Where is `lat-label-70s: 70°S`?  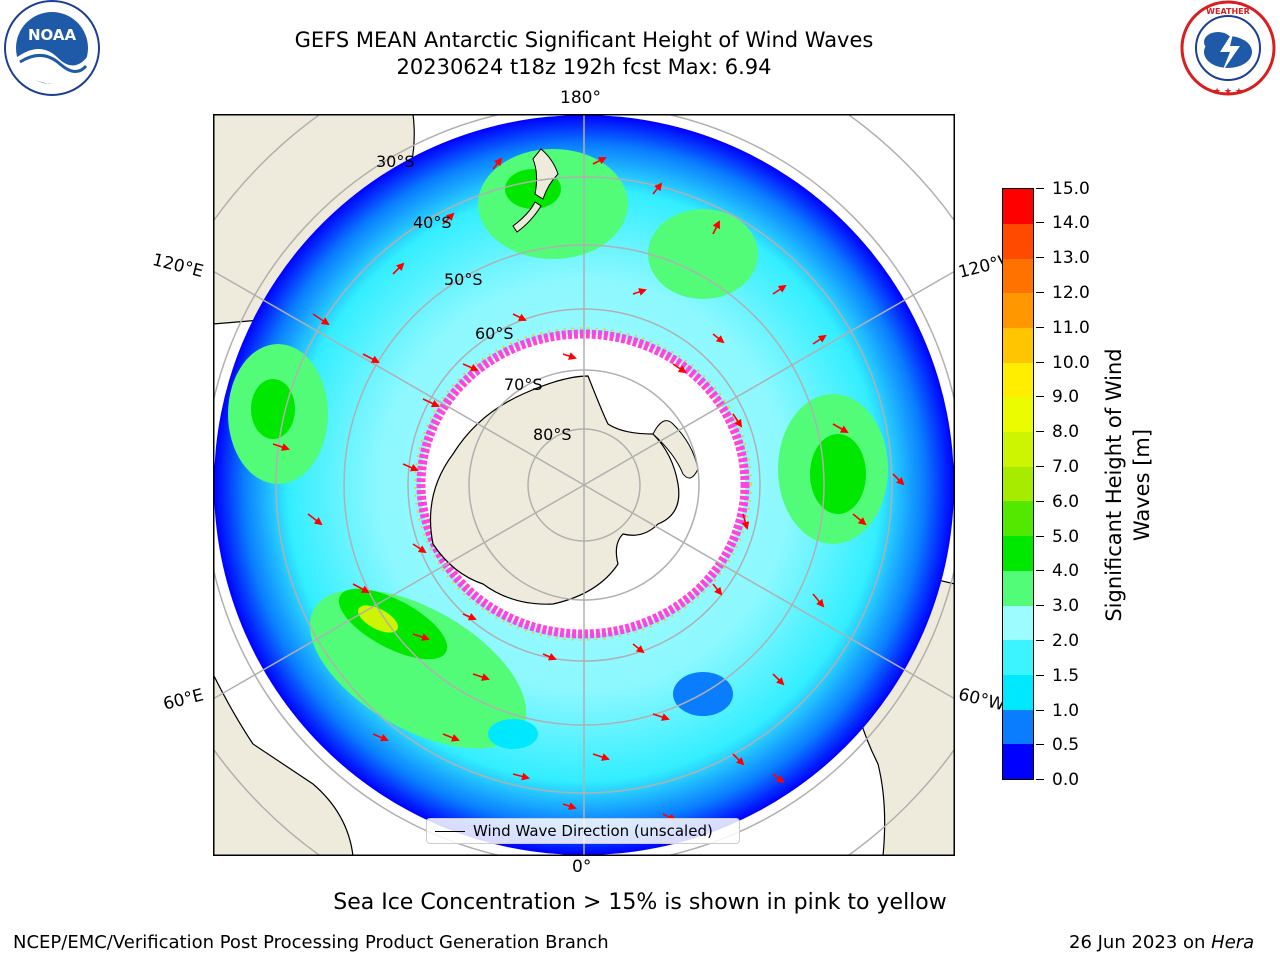
lat-label-70s: 70°S is located at coordinates (523, 384).